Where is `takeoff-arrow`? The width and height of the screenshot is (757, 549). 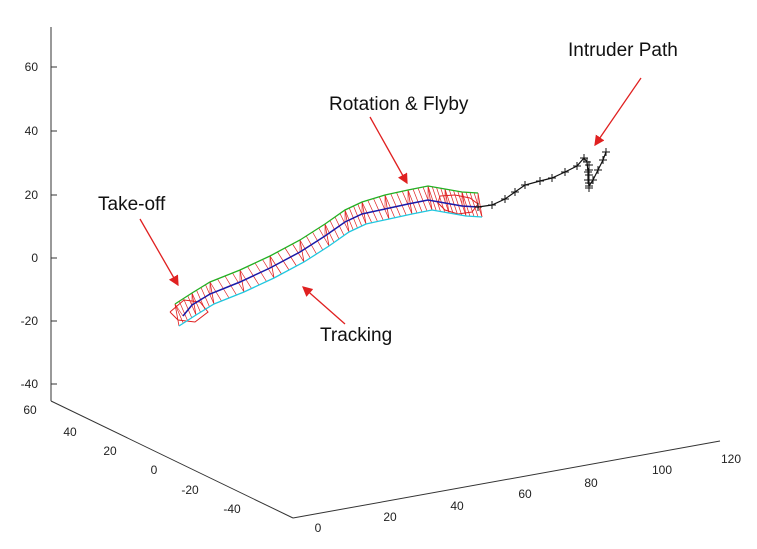
takeoff-arrow is located at coordinates (159, 252).